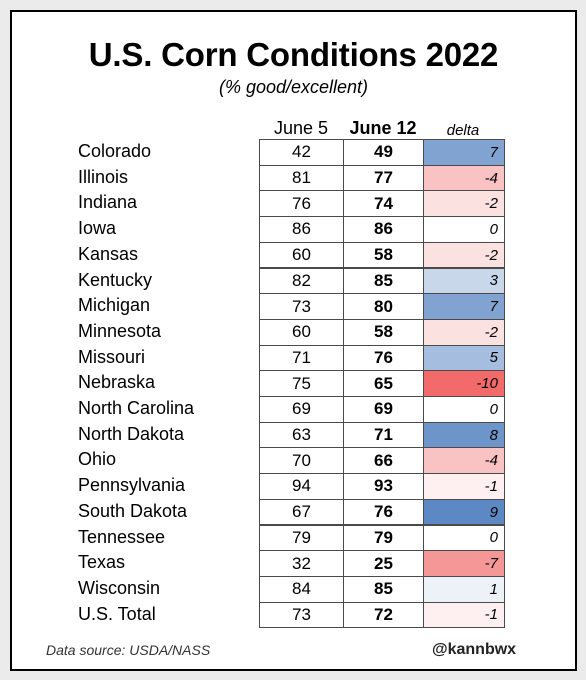 Image resolution: width=586 pixels, height=680 pixels. What do you see at coordinates (301, 383) in the screenshot?
I see `cell-june5: 75` at bounding box center [301, 383].